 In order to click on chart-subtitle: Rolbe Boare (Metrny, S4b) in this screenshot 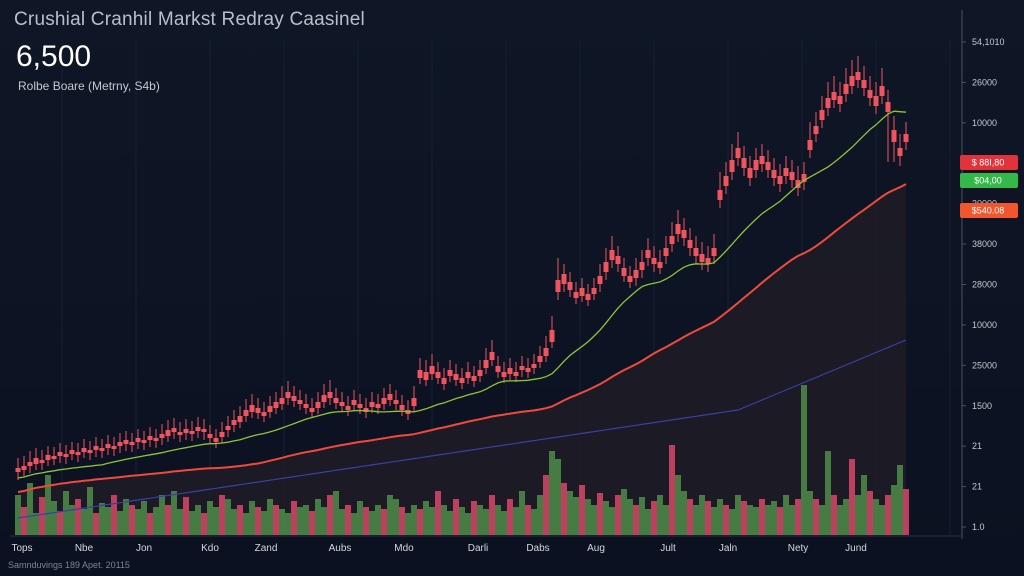, I will do `click(89, 86)`.